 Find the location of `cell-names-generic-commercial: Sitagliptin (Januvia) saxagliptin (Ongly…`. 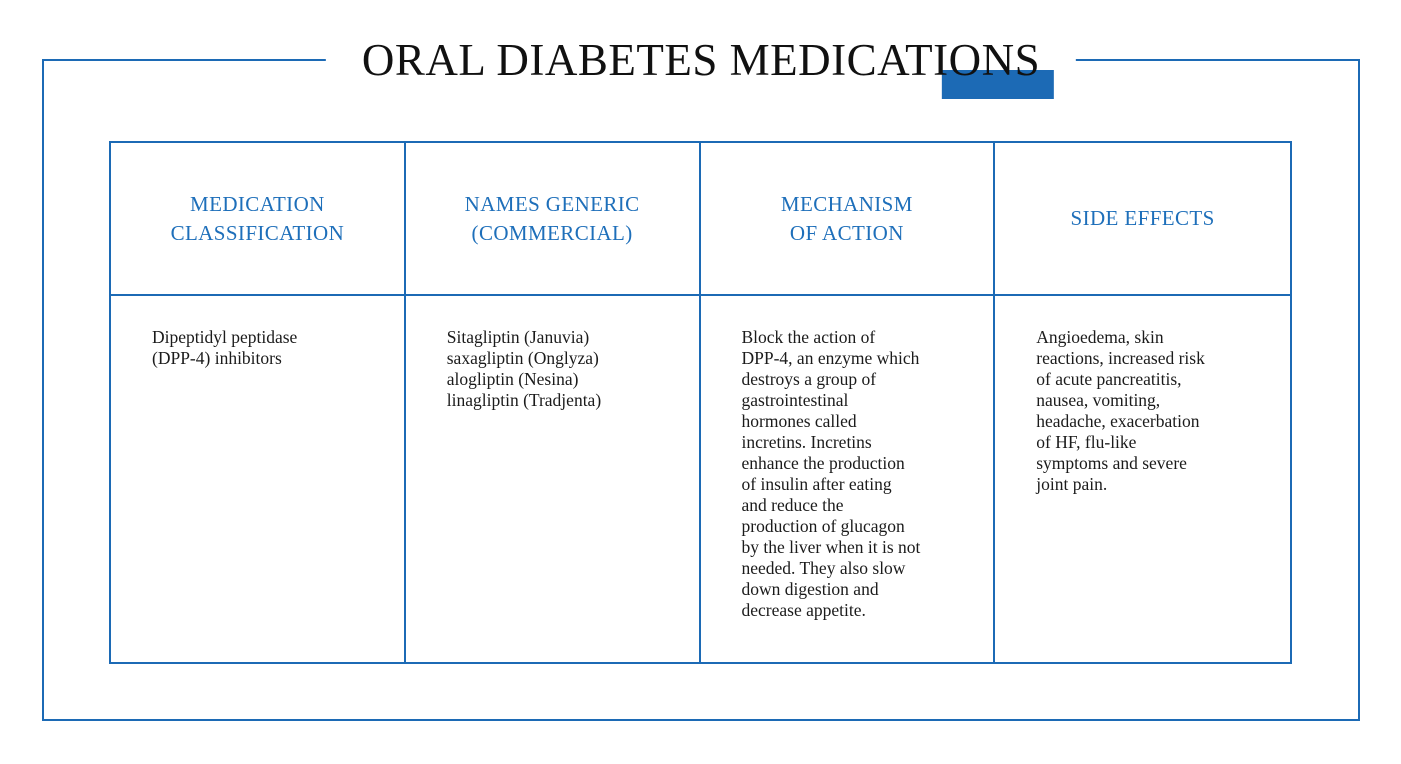

cell-names-generic-commercial: Sitagliptin (Januvia) saxagliptin (Ongly… is located at coordinates (553, 479).